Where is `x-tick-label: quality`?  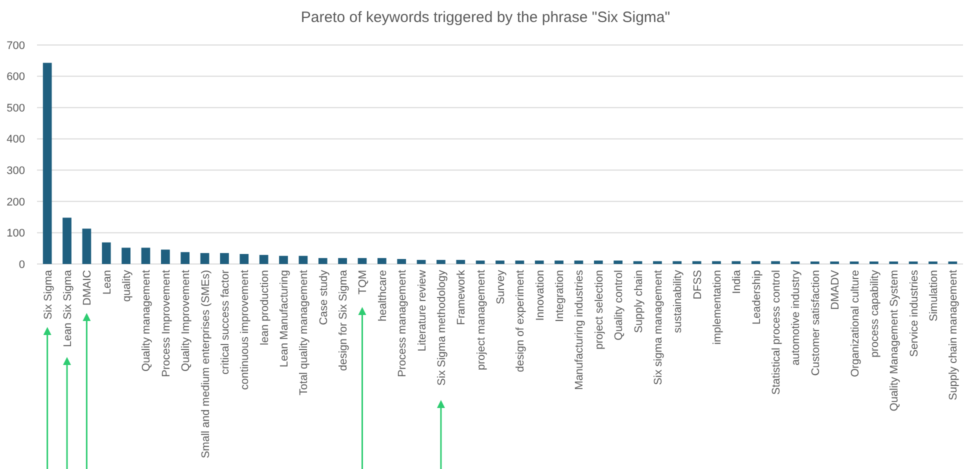 x-tick-label: quality is located at coordinates (127, 286).